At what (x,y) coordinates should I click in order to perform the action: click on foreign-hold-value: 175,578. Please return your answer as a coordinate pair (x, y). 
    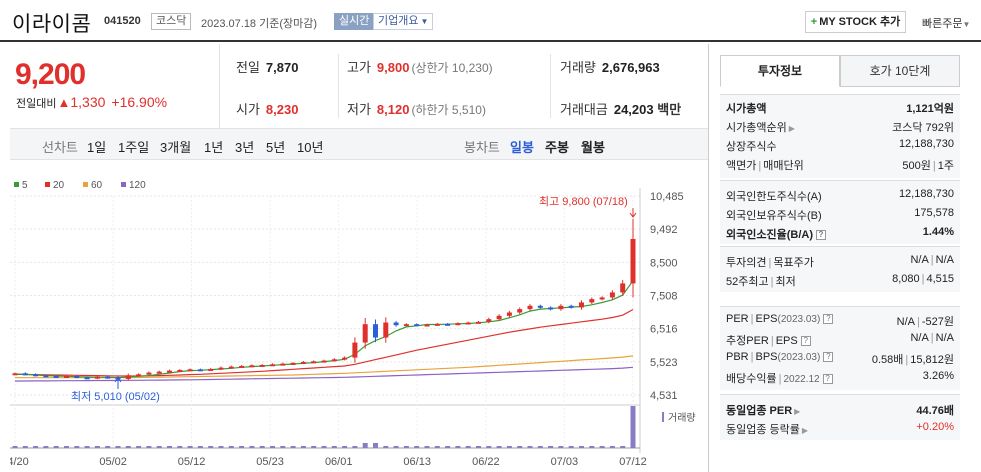
    Looking at the image, I should click on (934, 213).